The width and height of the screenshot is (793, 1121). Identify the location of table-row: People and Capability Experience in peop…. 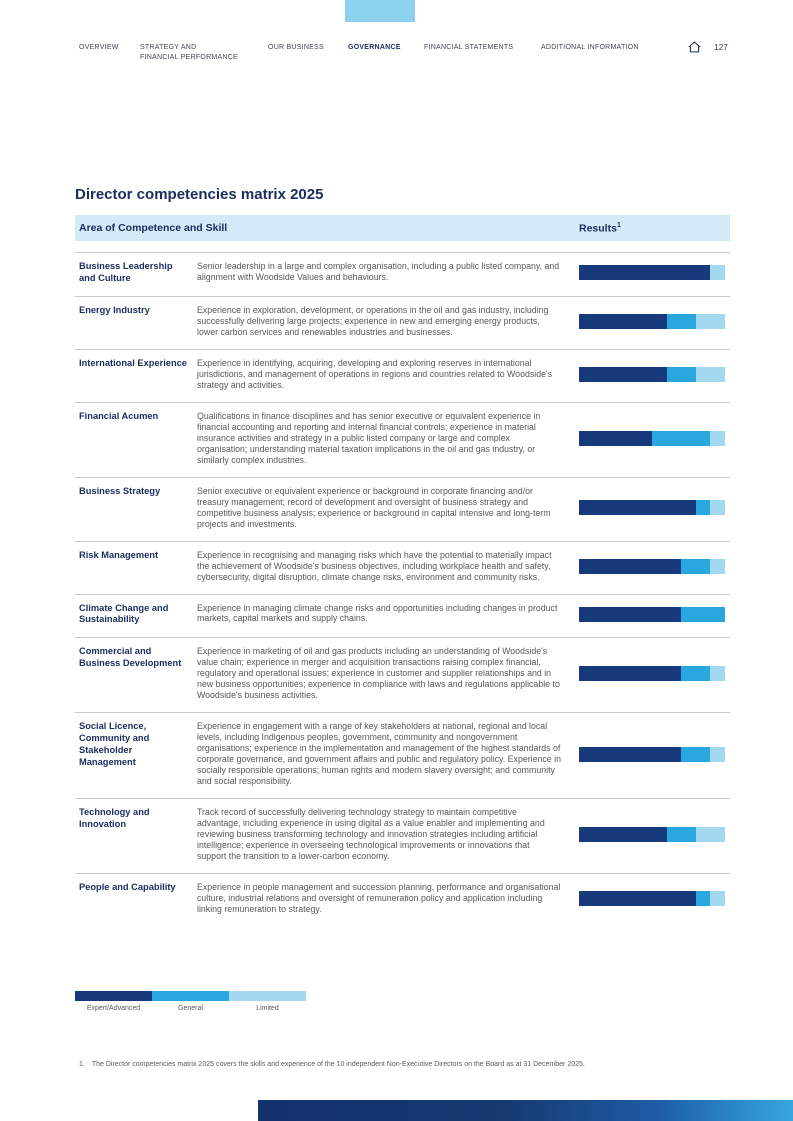
(402, 899).